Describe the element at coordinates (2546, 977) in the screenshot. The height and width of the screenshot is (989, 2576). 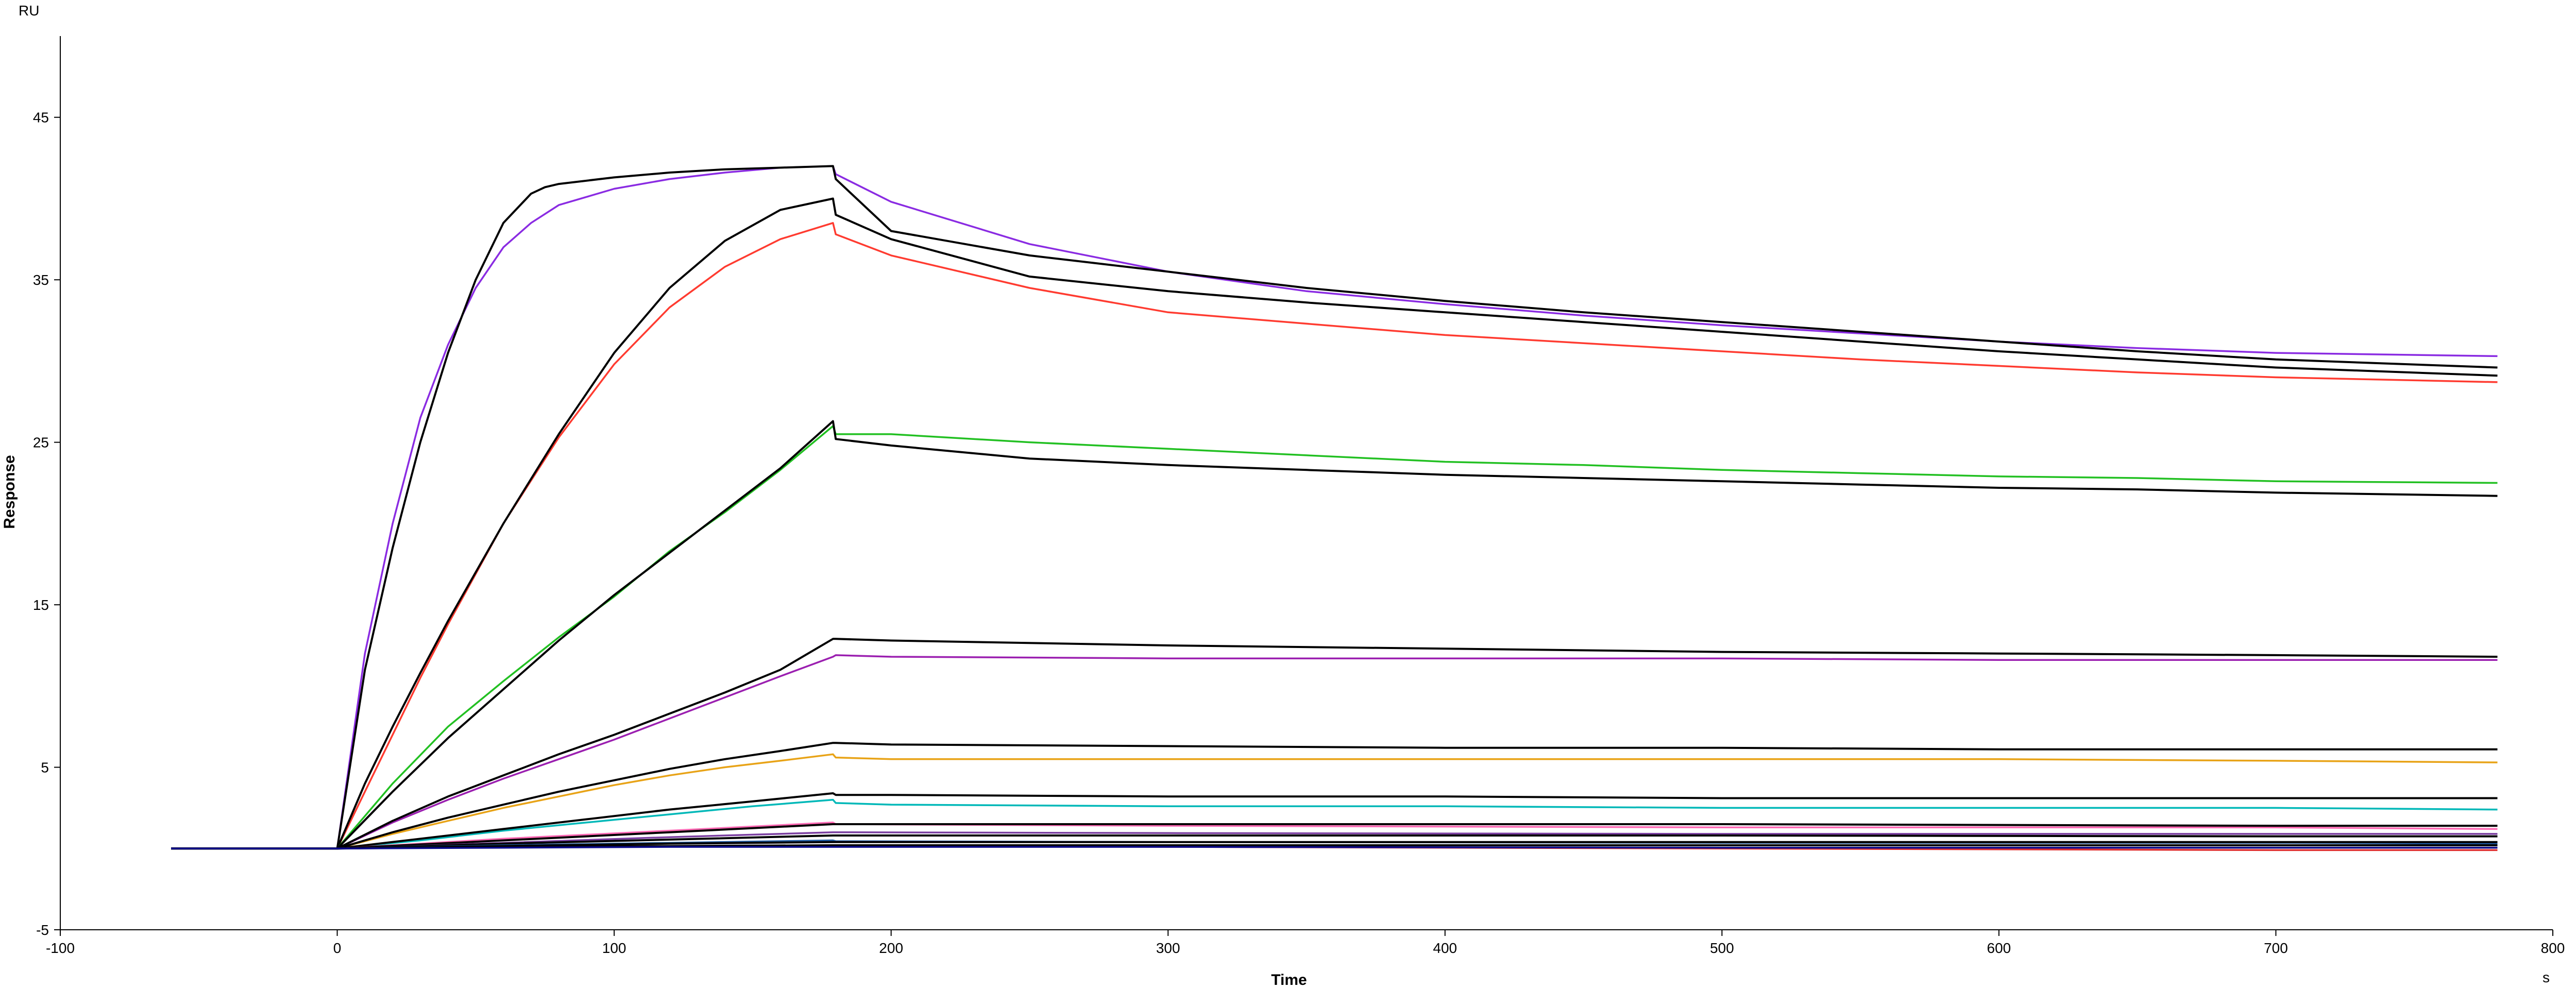
I see `x-axis-unit: s` at that location.